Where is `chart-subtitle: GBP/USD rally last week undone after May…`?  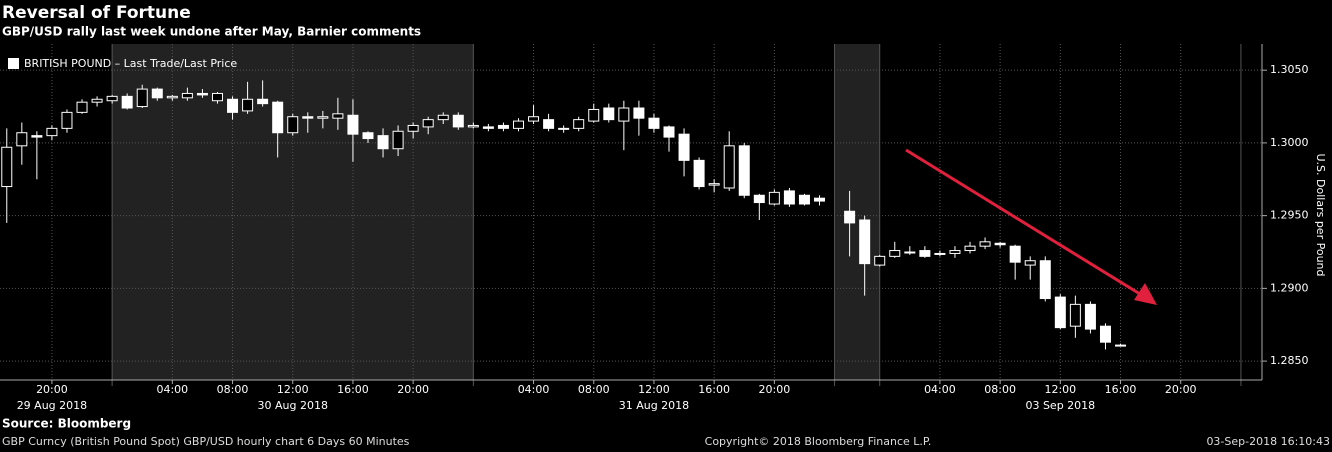 chart-subtitle: GBP/USD rally last week undone after May… is located at coordinates (211, 32).